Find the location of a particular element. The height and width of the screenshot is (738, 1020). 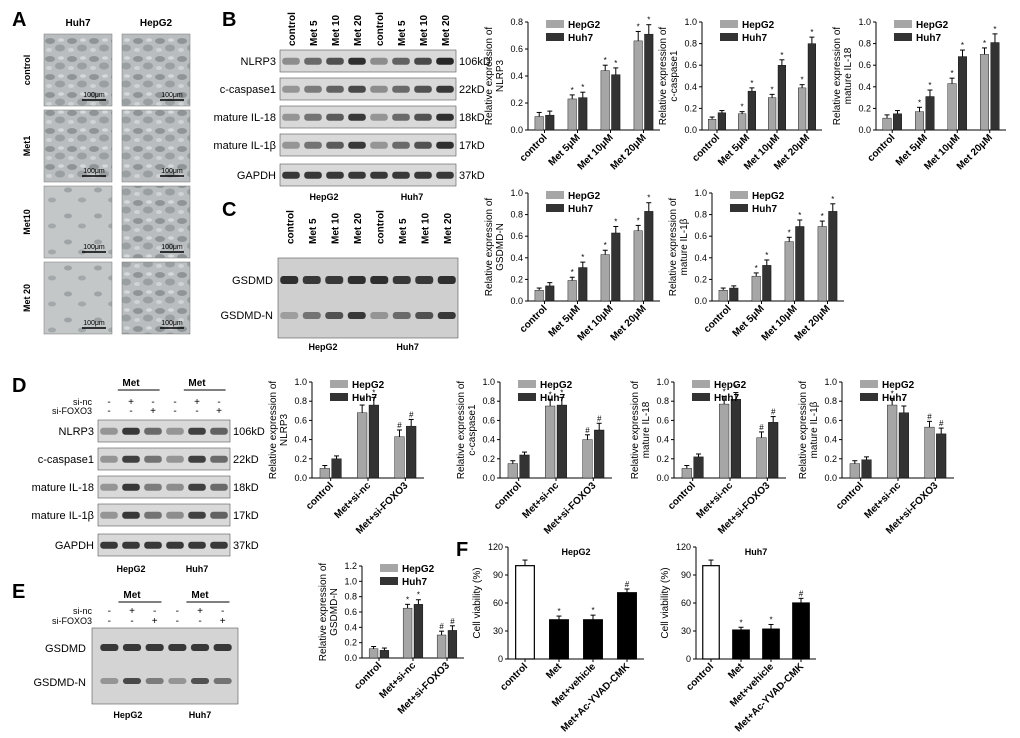

blot-kd-label: 18kD is located at coordinates (472, 118).